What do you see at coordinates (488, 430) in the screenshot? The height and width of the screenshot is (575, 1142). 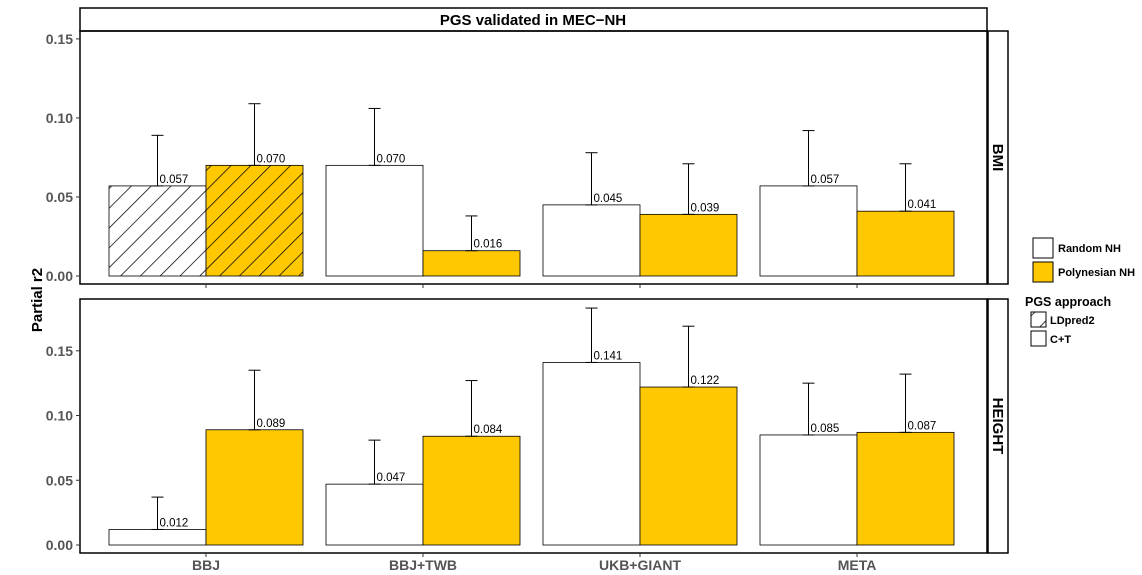 I see `data-label: 0.084` at bounding box center [488, 430].